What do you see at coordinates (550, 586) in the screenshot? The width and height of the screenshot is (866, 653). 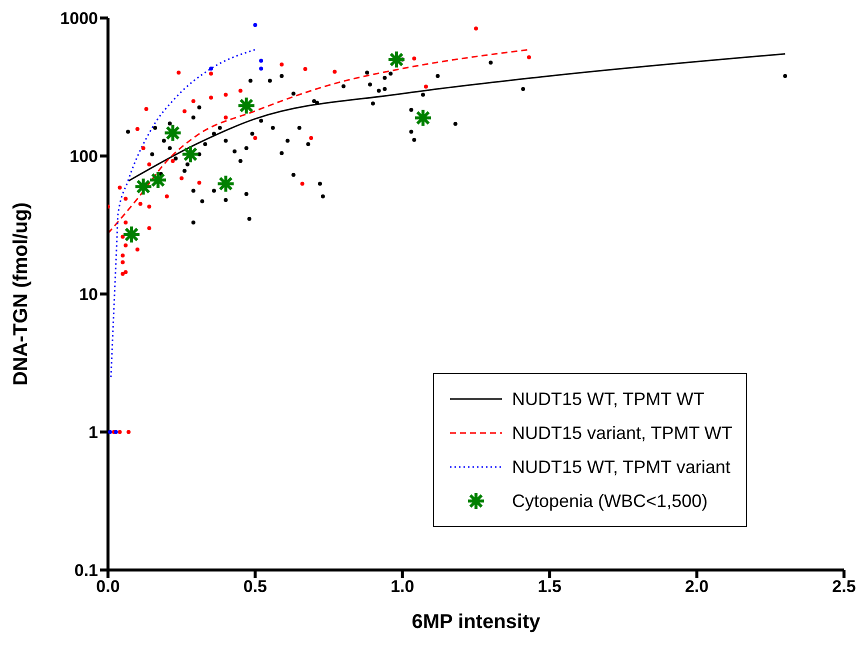 I see `x-tick-label: 1.5` at bounding box center [550, 586].